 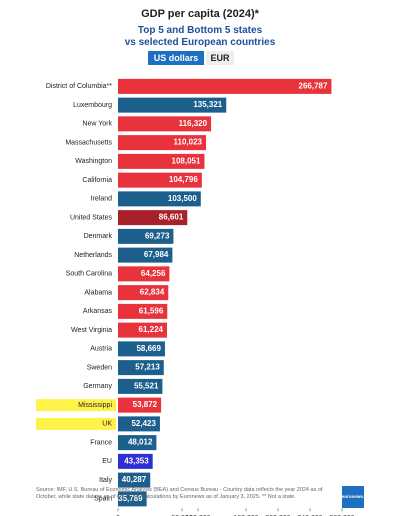 I want to click on chart-title: GDP per capita (2024)*, so click(x=200, y=14).